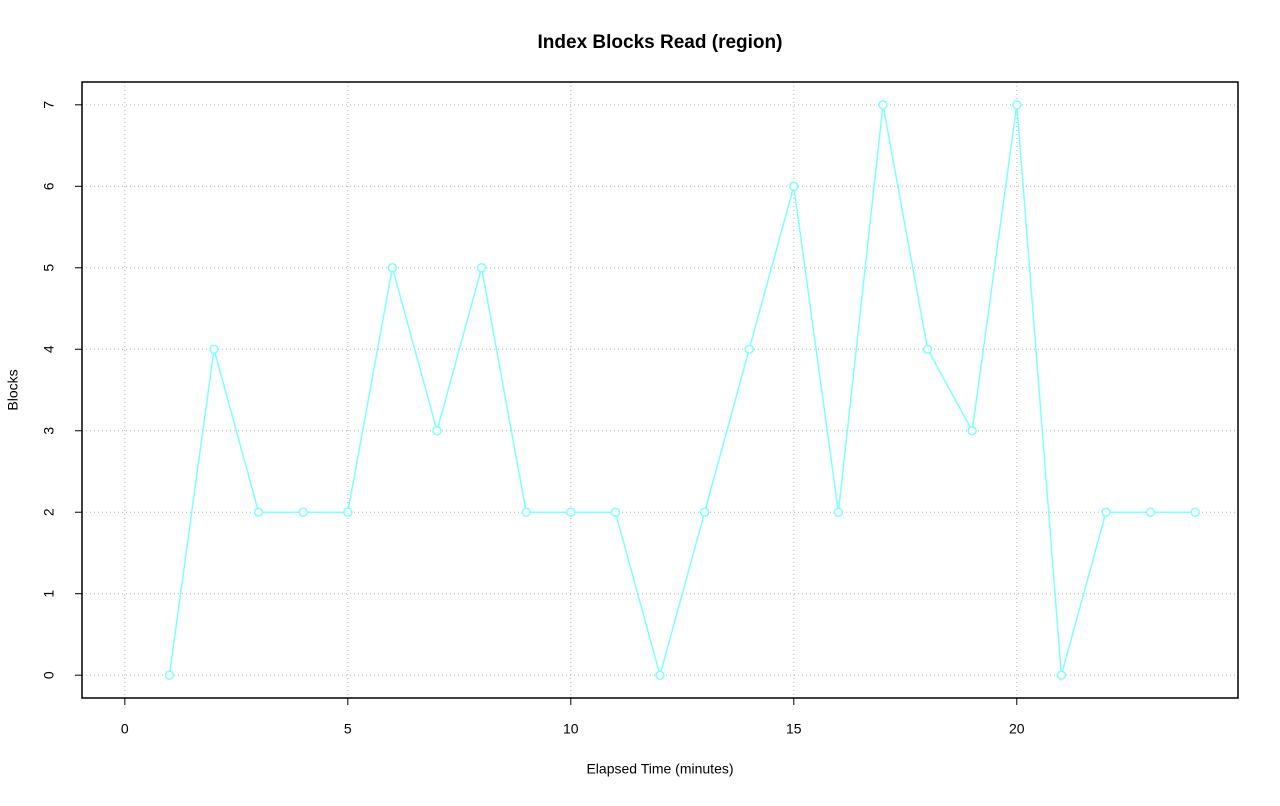 Image resolution: width=1280 pixels, height=806 pixels. I want to click on x-tick-label: 20, so click(1017, 729).